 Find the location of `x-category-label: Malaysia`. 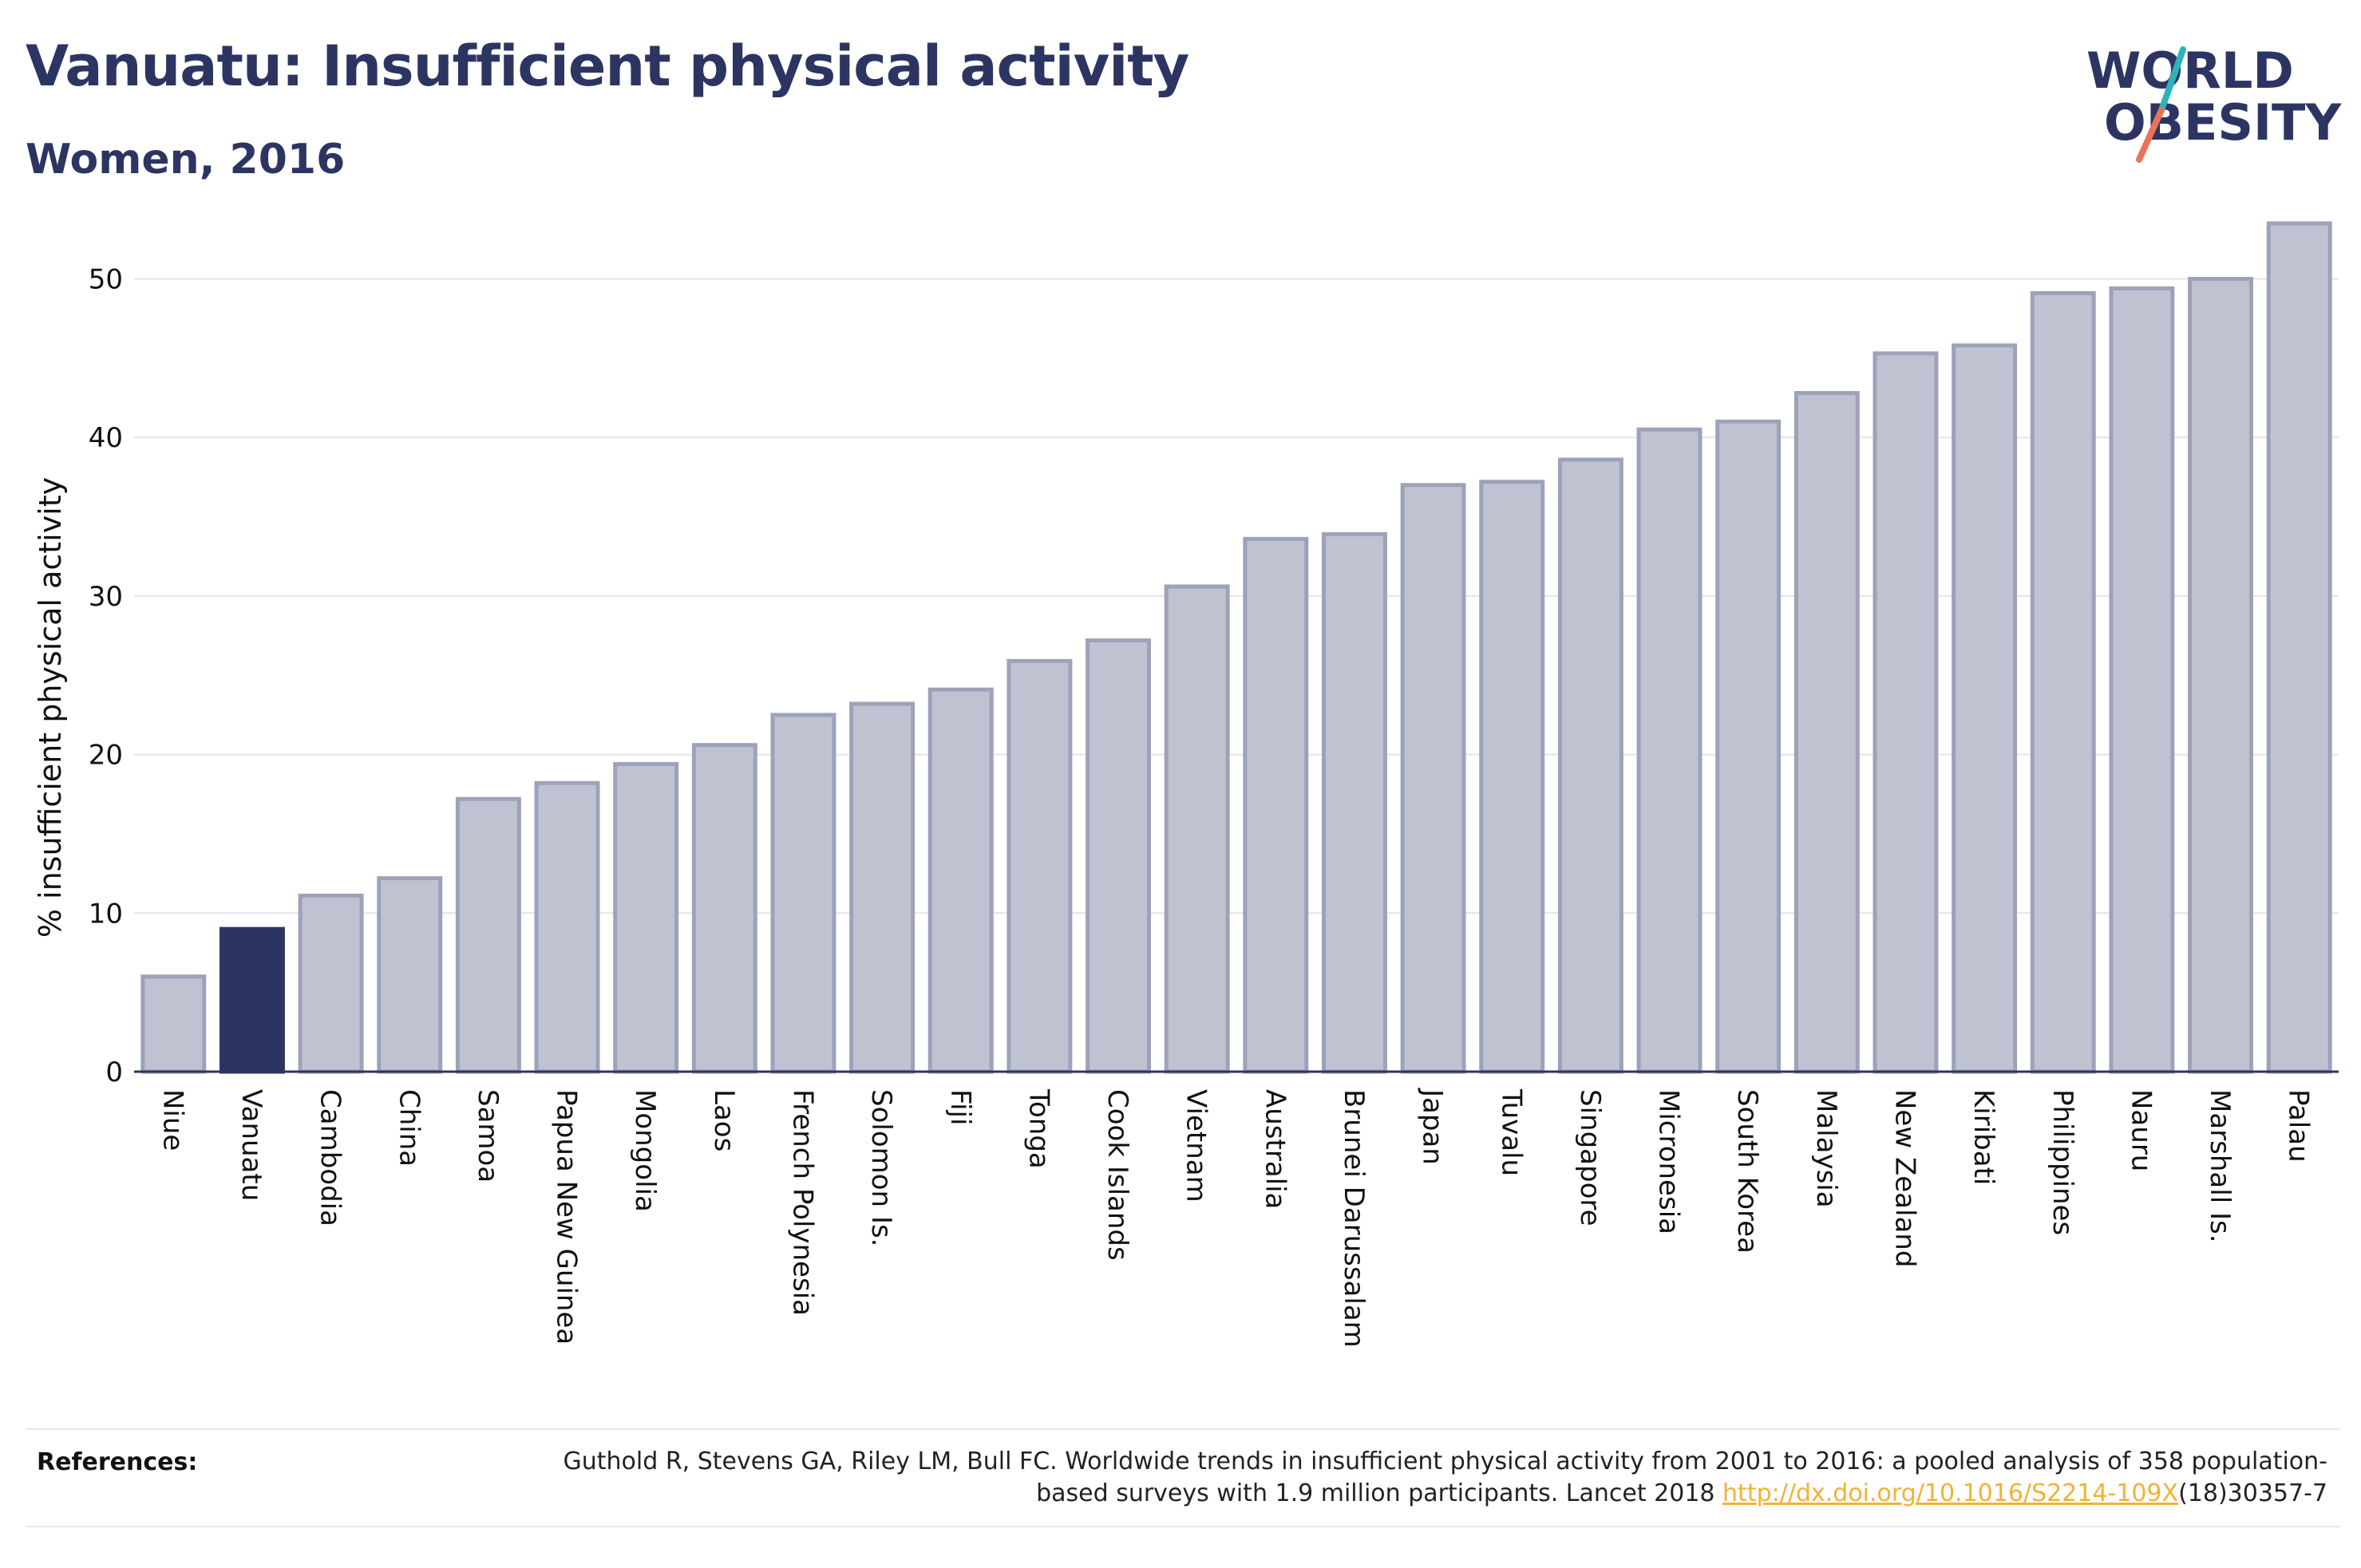

x-category-label: Malaysia is located at coordinates (1826, 1148).